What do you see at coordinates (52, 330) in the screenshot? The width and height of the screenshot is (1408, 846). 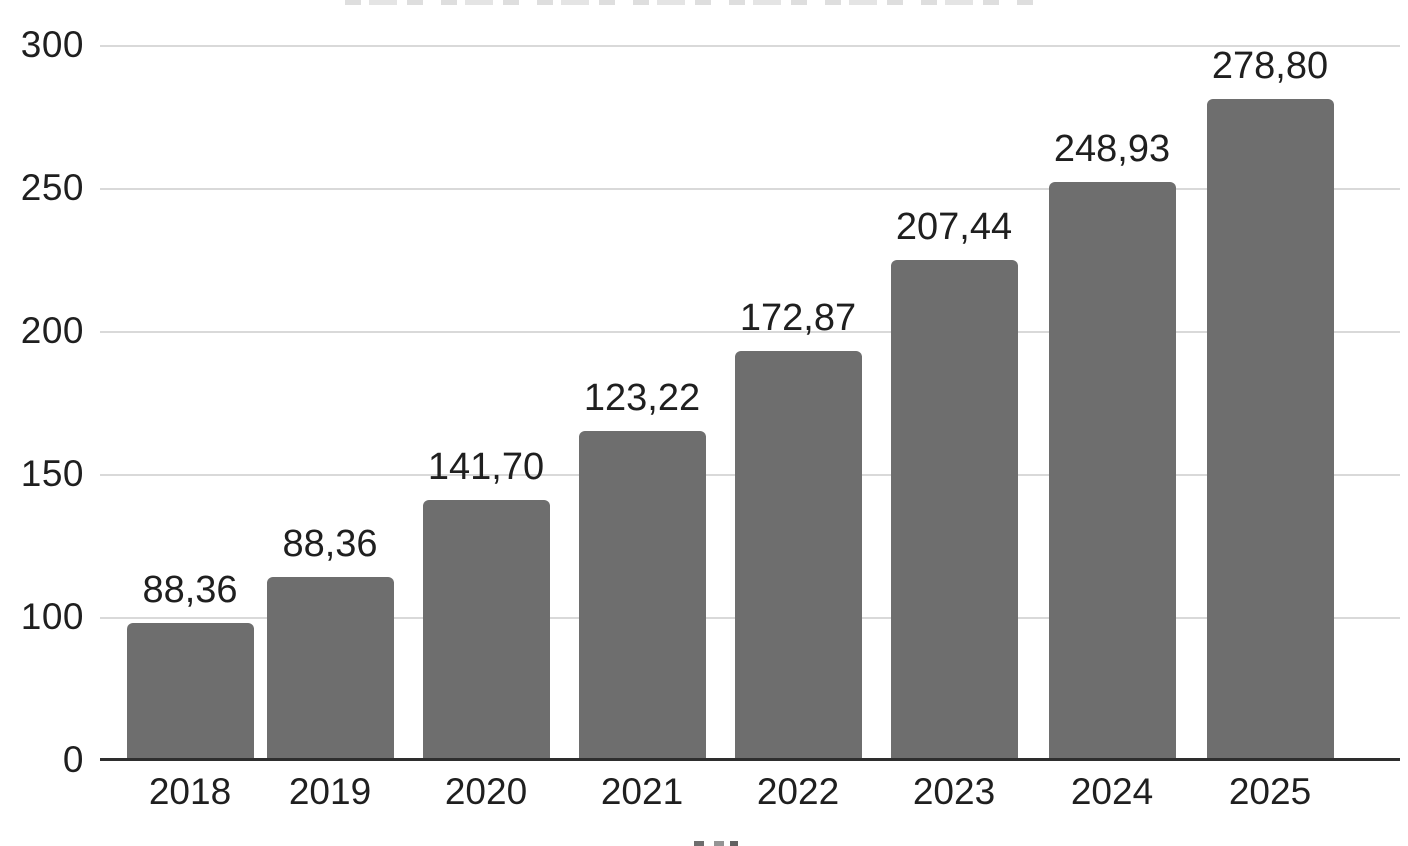 I see `y-tick-label: 200` at bounding box center [52, 330].